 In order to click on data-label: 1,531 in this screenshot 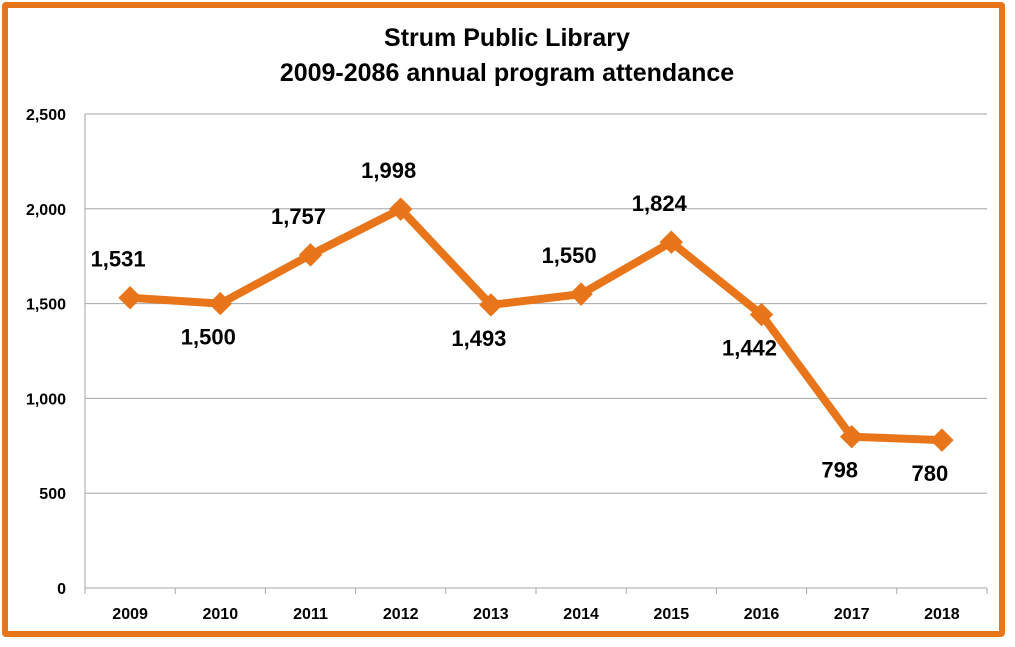, I will do `click(118, 259)`.